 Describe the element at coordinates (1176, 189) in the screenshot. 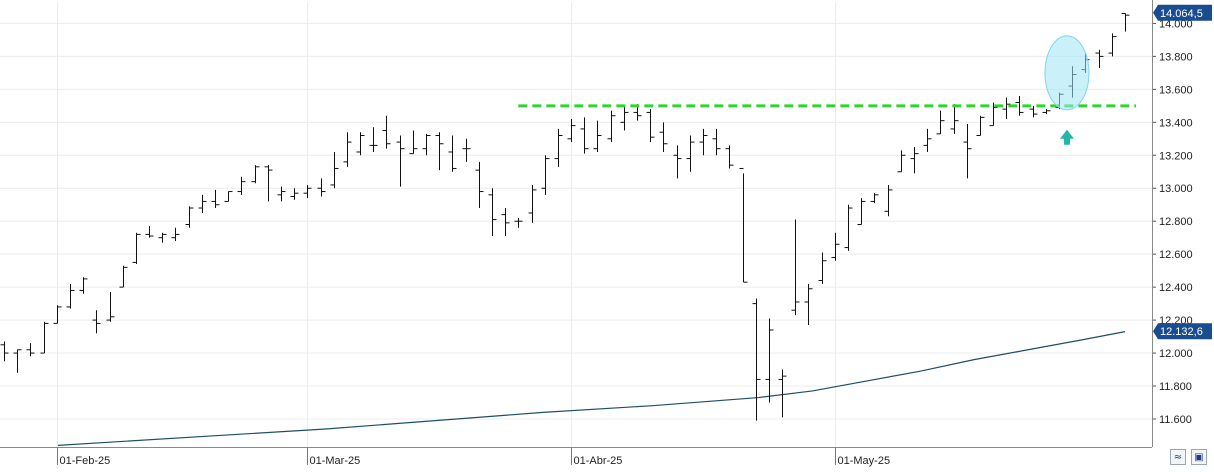

I see `y-tick-label: 13.000` at that location.